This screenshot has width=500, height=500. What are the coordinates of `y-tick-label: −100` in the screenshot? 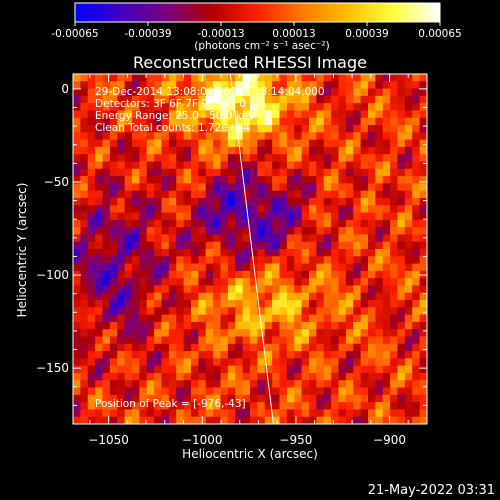 It's located at (52, 275).